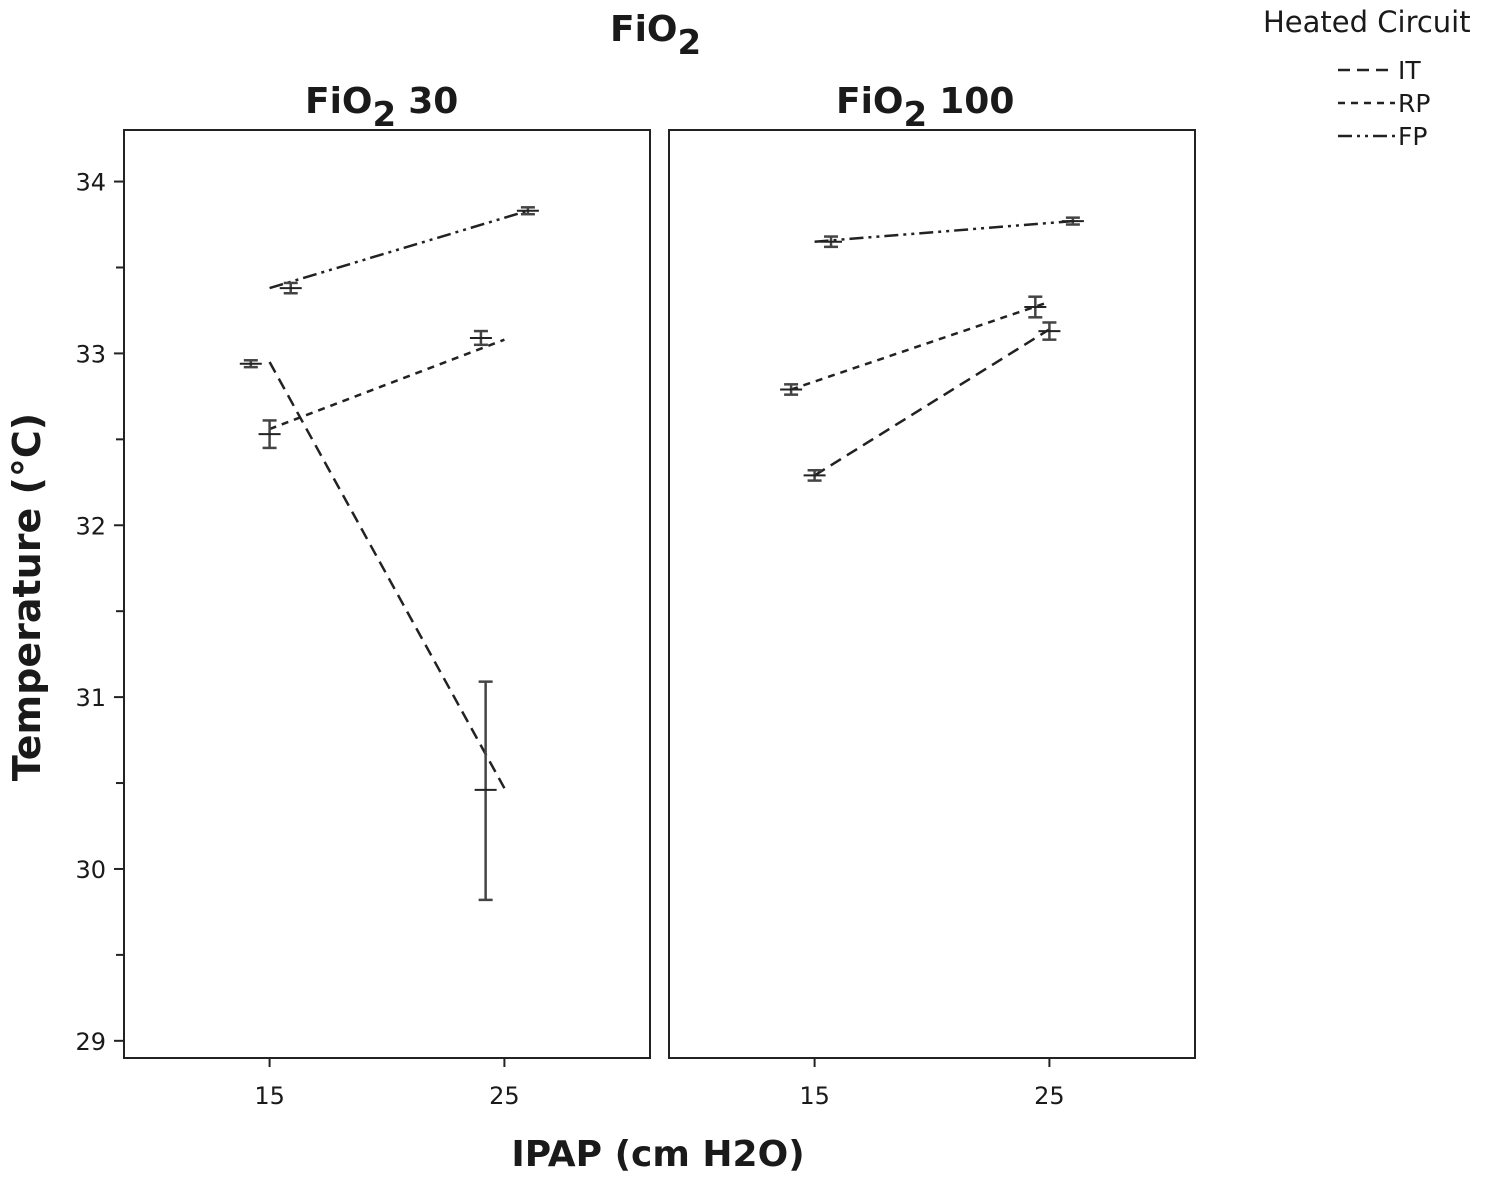 The image size is (1508, 1179). I want to click on legend-title: Heated Circuit, so click(1367, 22).